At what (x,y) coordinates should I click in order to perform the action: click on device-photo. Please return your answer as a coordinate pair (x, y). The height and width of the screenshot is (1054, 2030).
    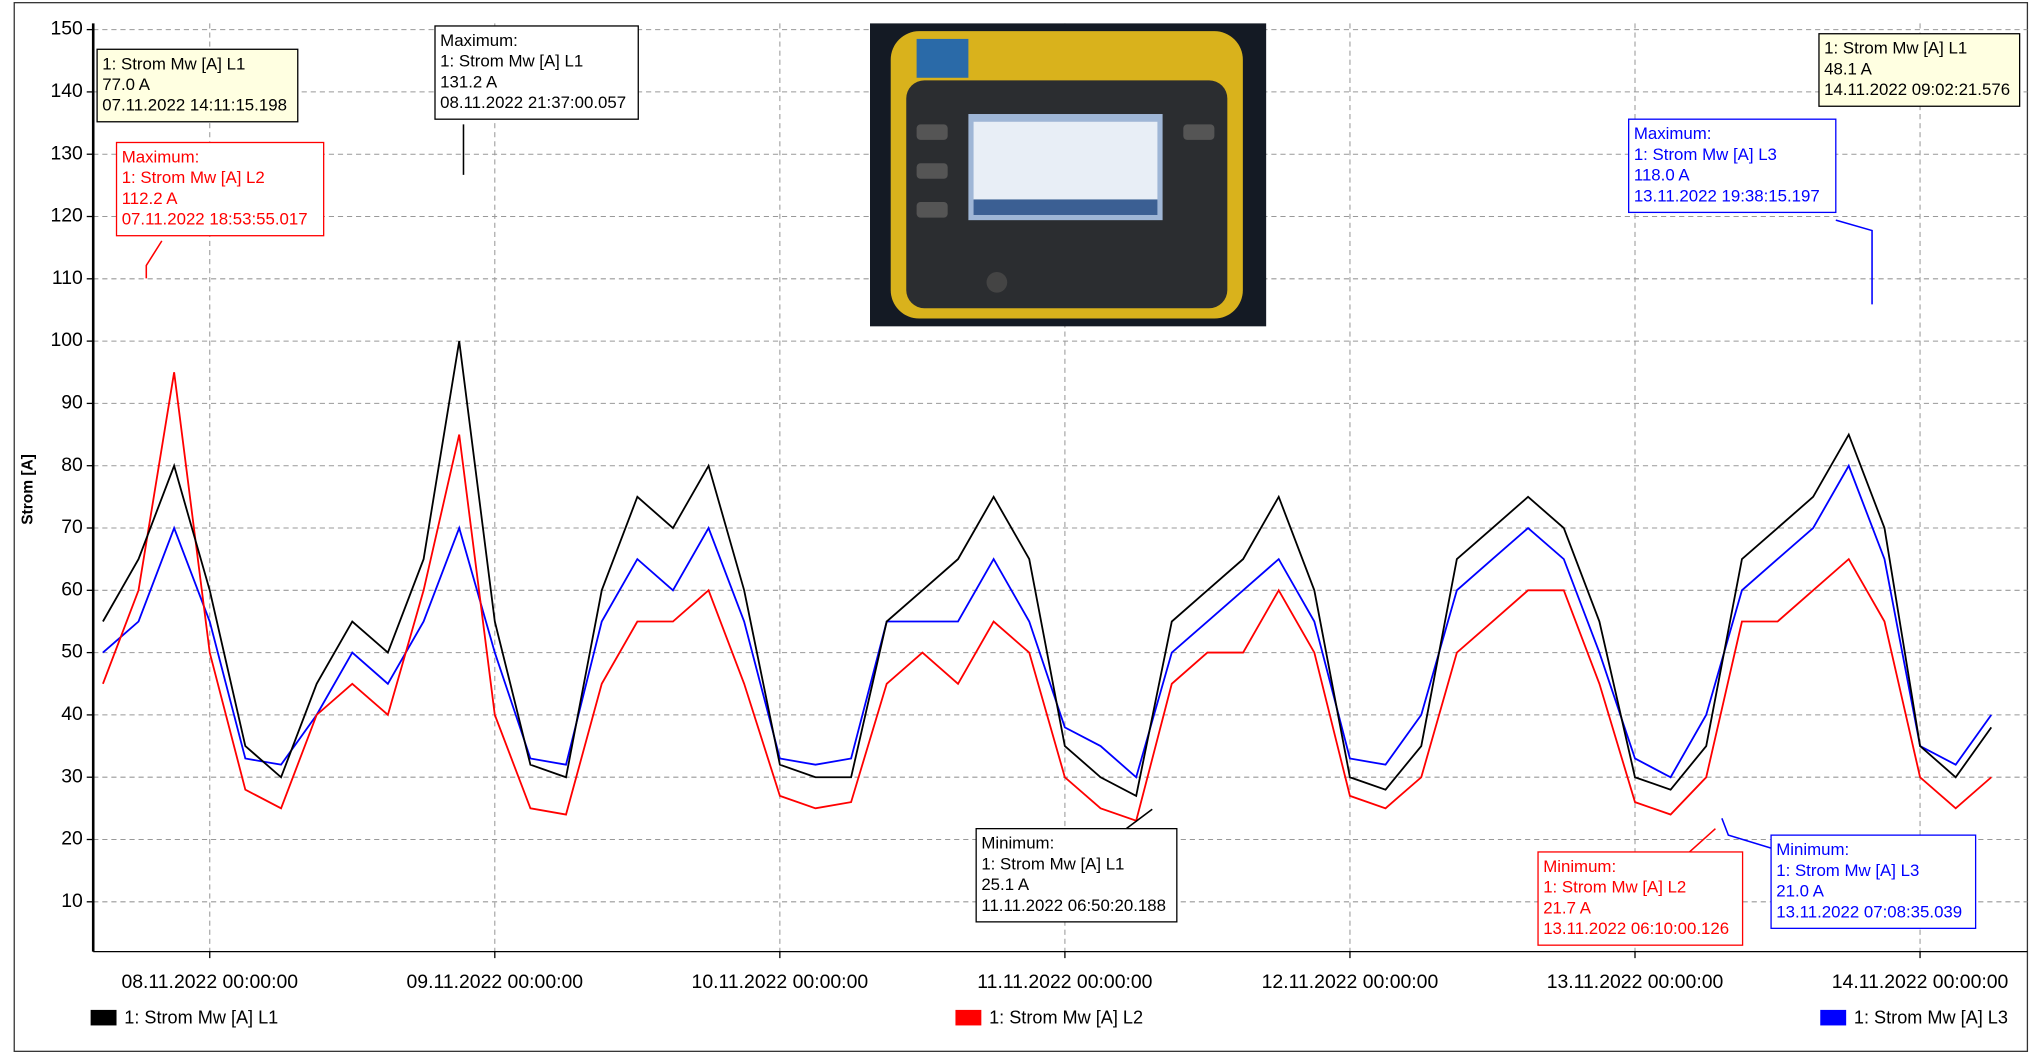
    Looking at the image, I should click on (1068, 175).